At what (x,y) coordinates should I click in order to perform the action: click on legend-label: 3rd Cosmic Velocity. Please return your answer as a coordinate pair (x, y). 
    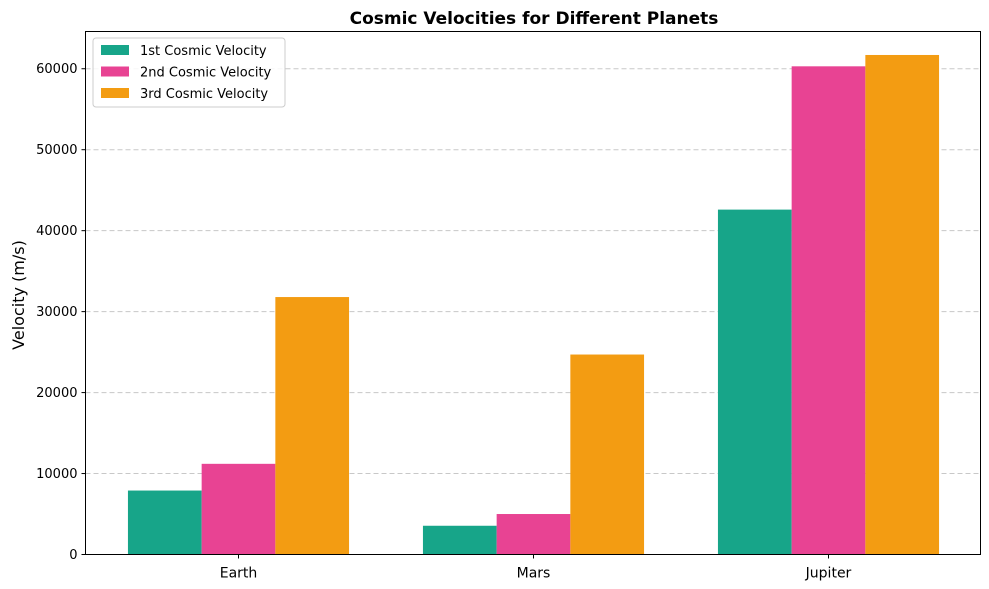
    Looking at the image, I should click on (204, 94).